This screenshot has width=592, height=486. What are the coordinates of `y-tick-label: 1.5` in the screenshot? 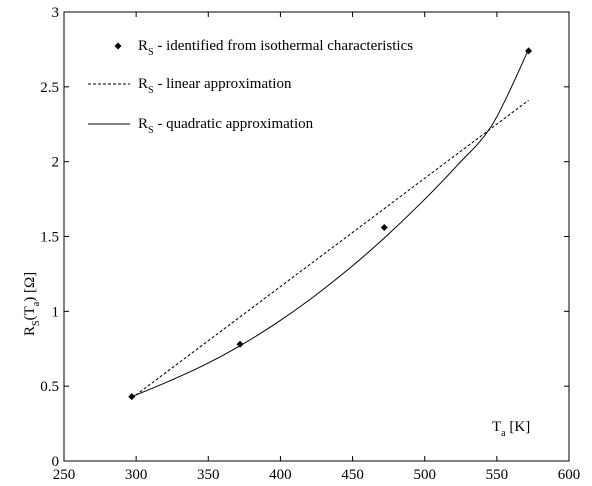 It's located at (49, 238).